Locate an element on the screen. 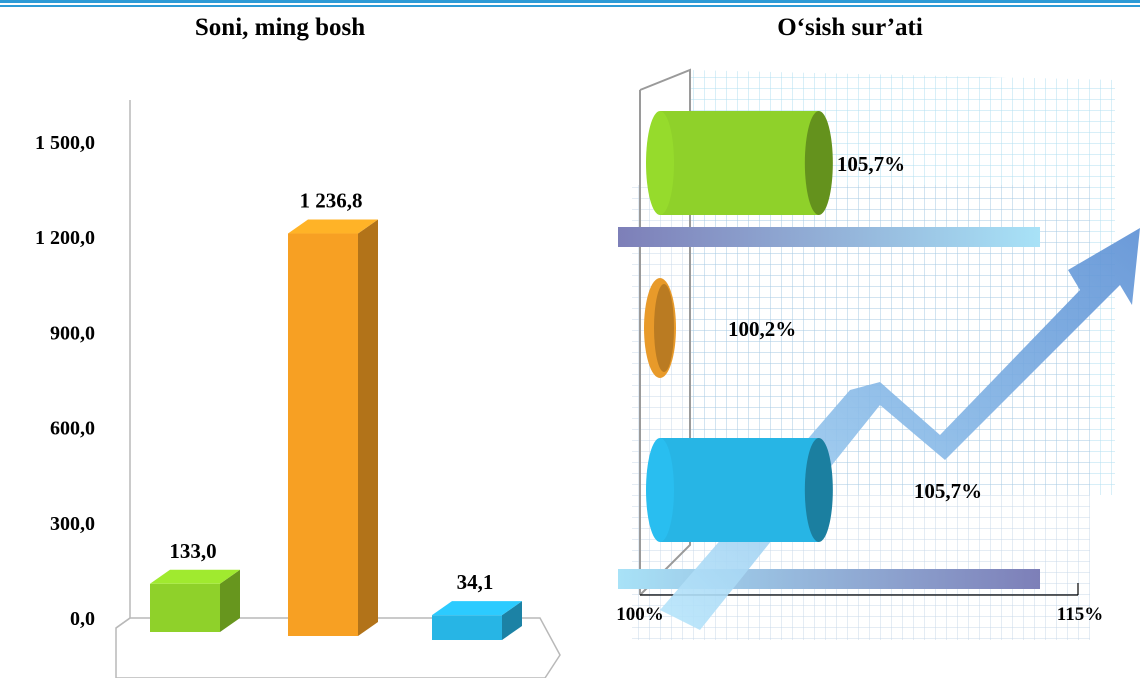 The image size is (1140, 678). left-y-tick-label: 300,0 is located at coordinates (72, 524).